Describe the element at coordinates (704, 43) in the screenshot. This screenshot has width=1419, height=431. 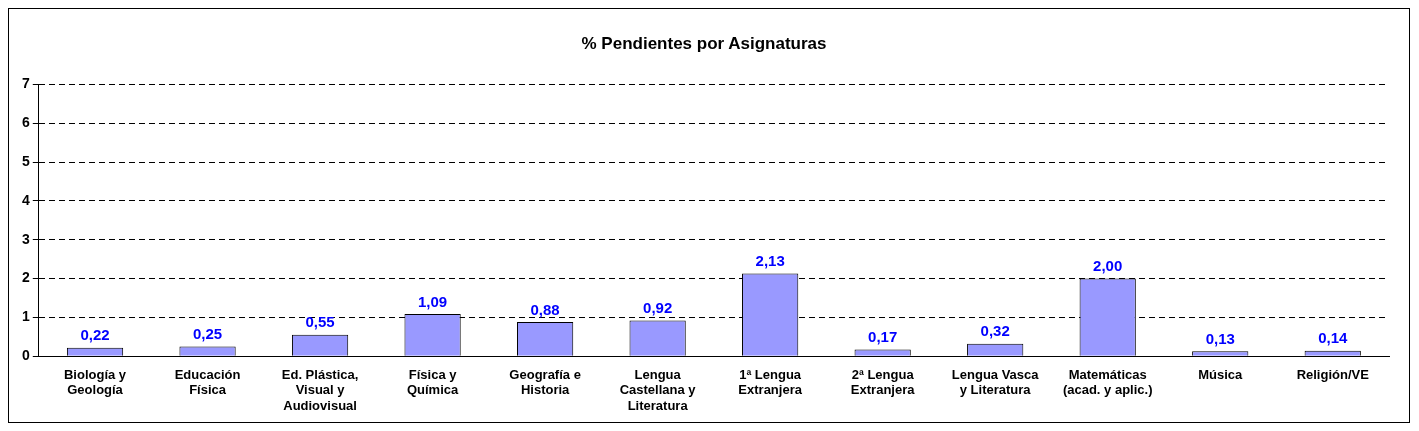
I see `chart-title: % Pendientes por Asignaturas` at that location.